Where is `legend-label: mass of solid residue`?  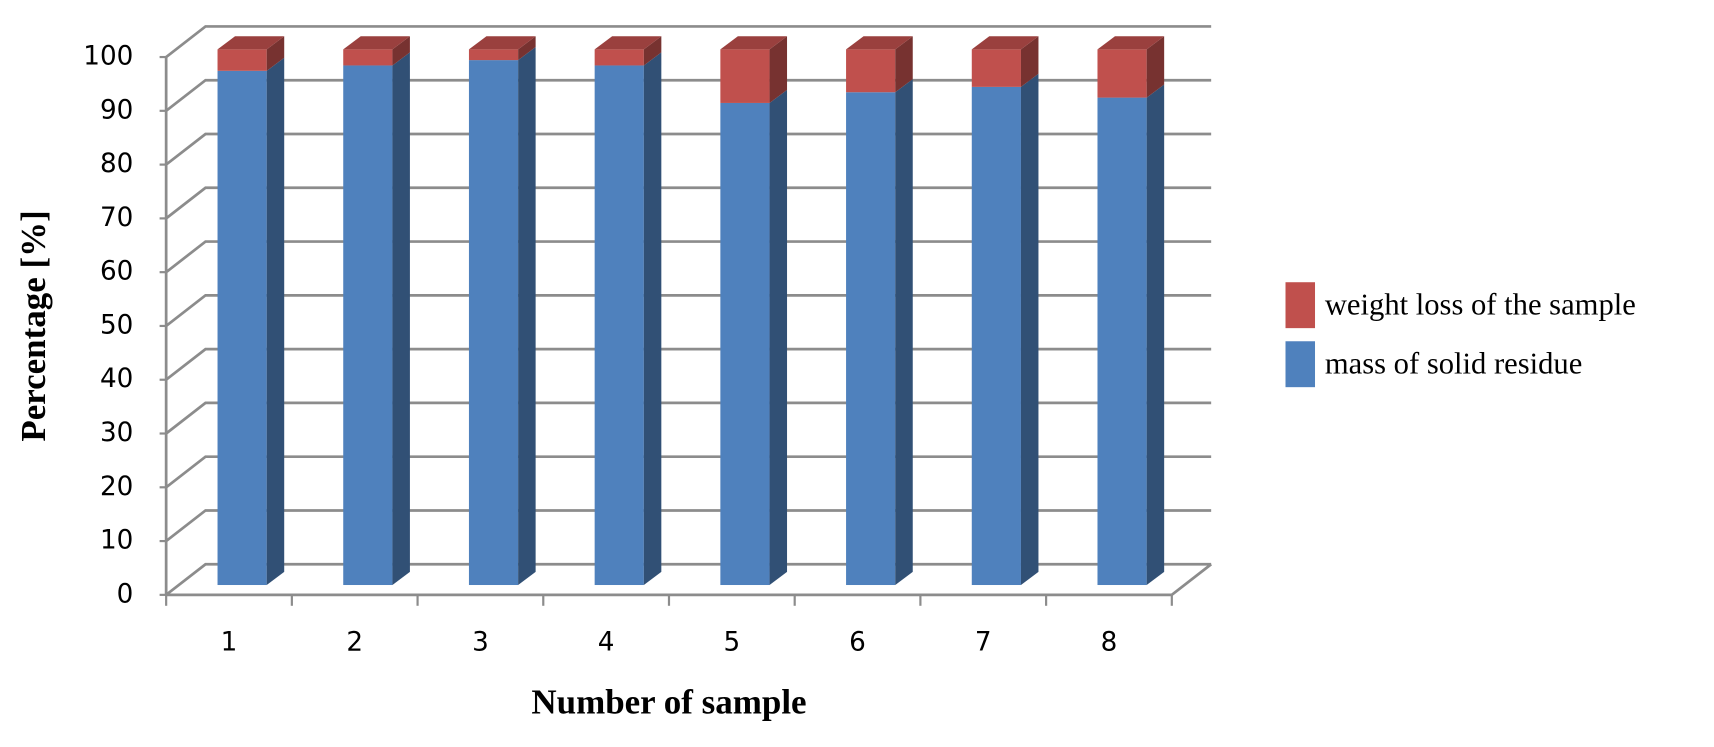
legend-label: mass of solid residue is located at coordinates (1453, 363).